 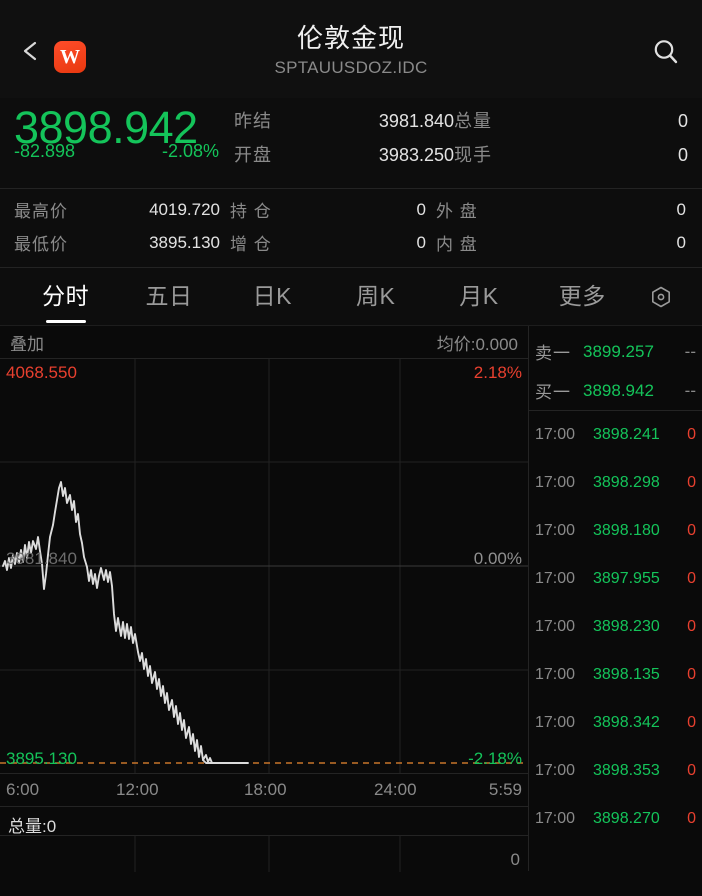 I want to click on overlay-button: 叠加, so click(x=27, y=344).